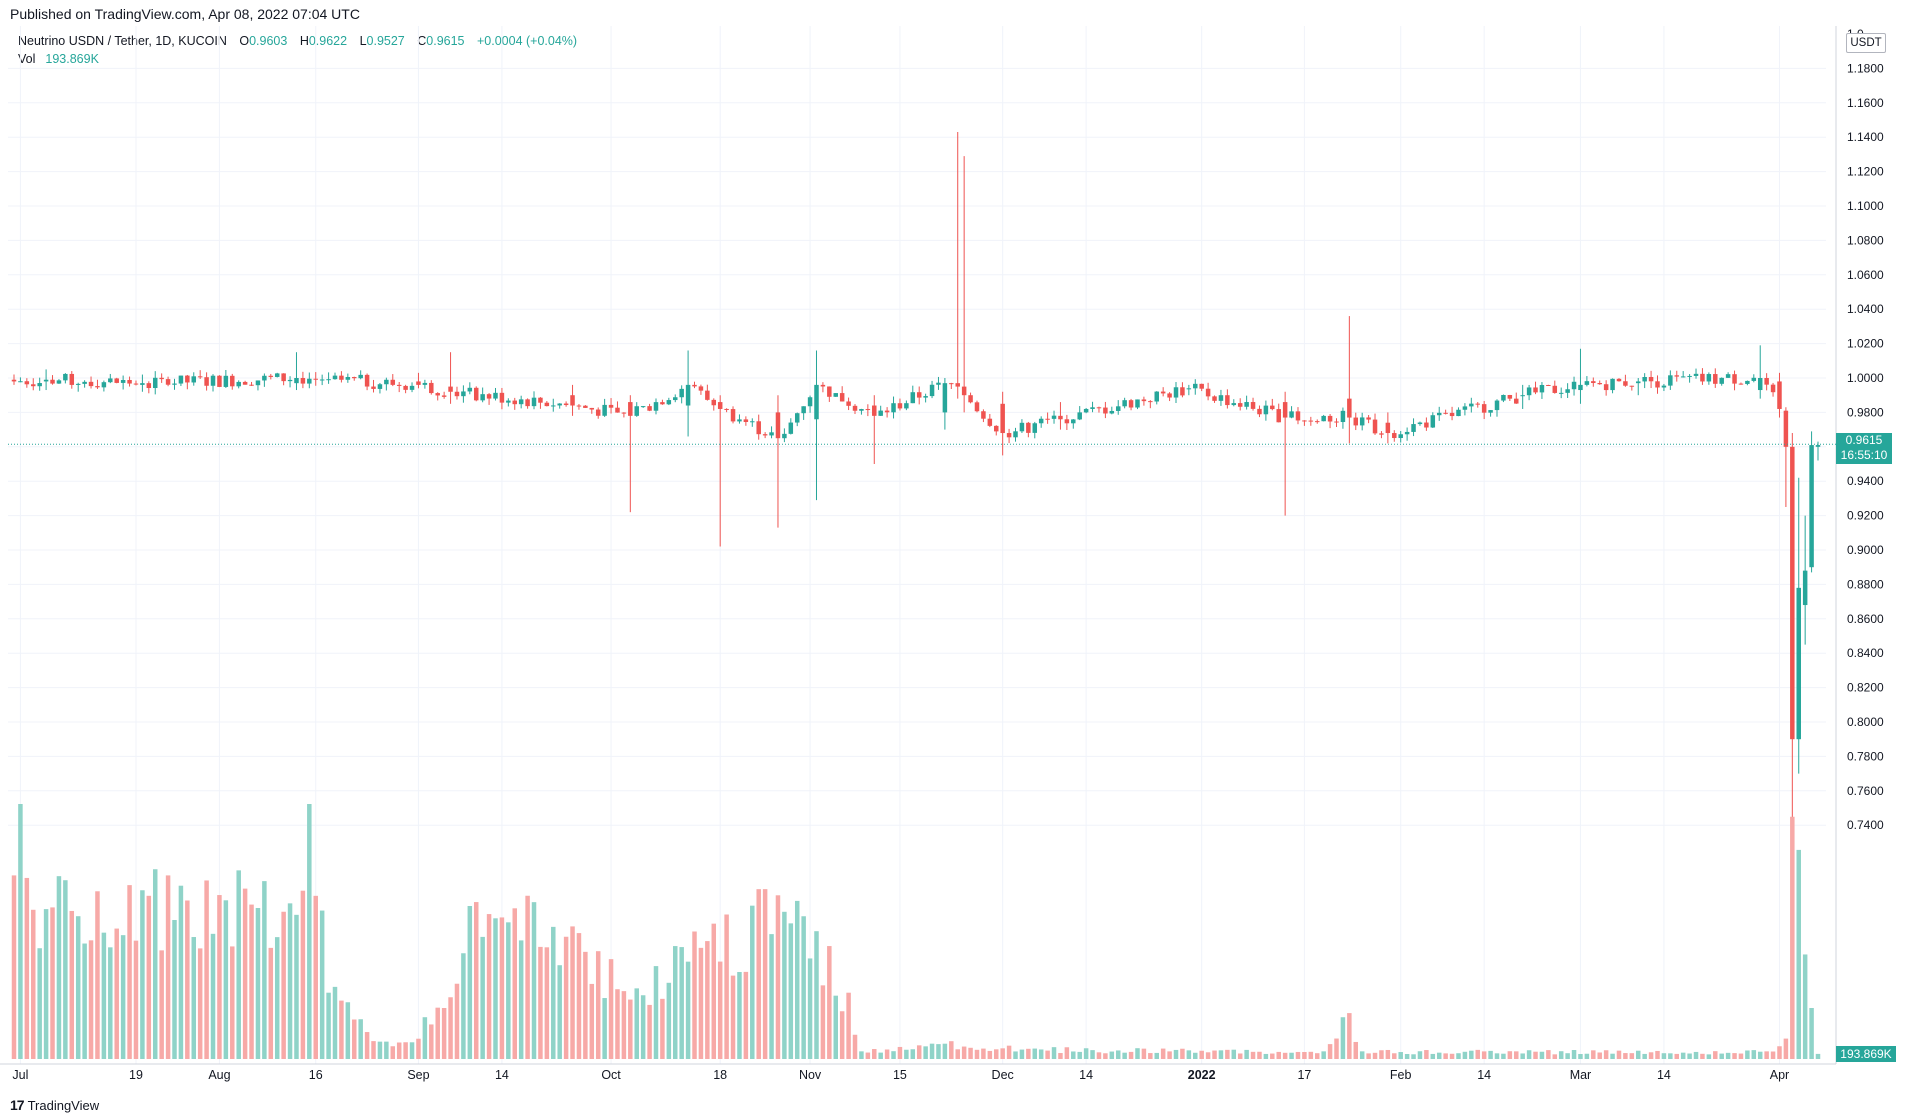 The height and width of the screenshot is (1119, 1906). Describe the element at coordinates (1866, 43) in the screenshot. I see `quote-unit-badge: USDT` at that location.